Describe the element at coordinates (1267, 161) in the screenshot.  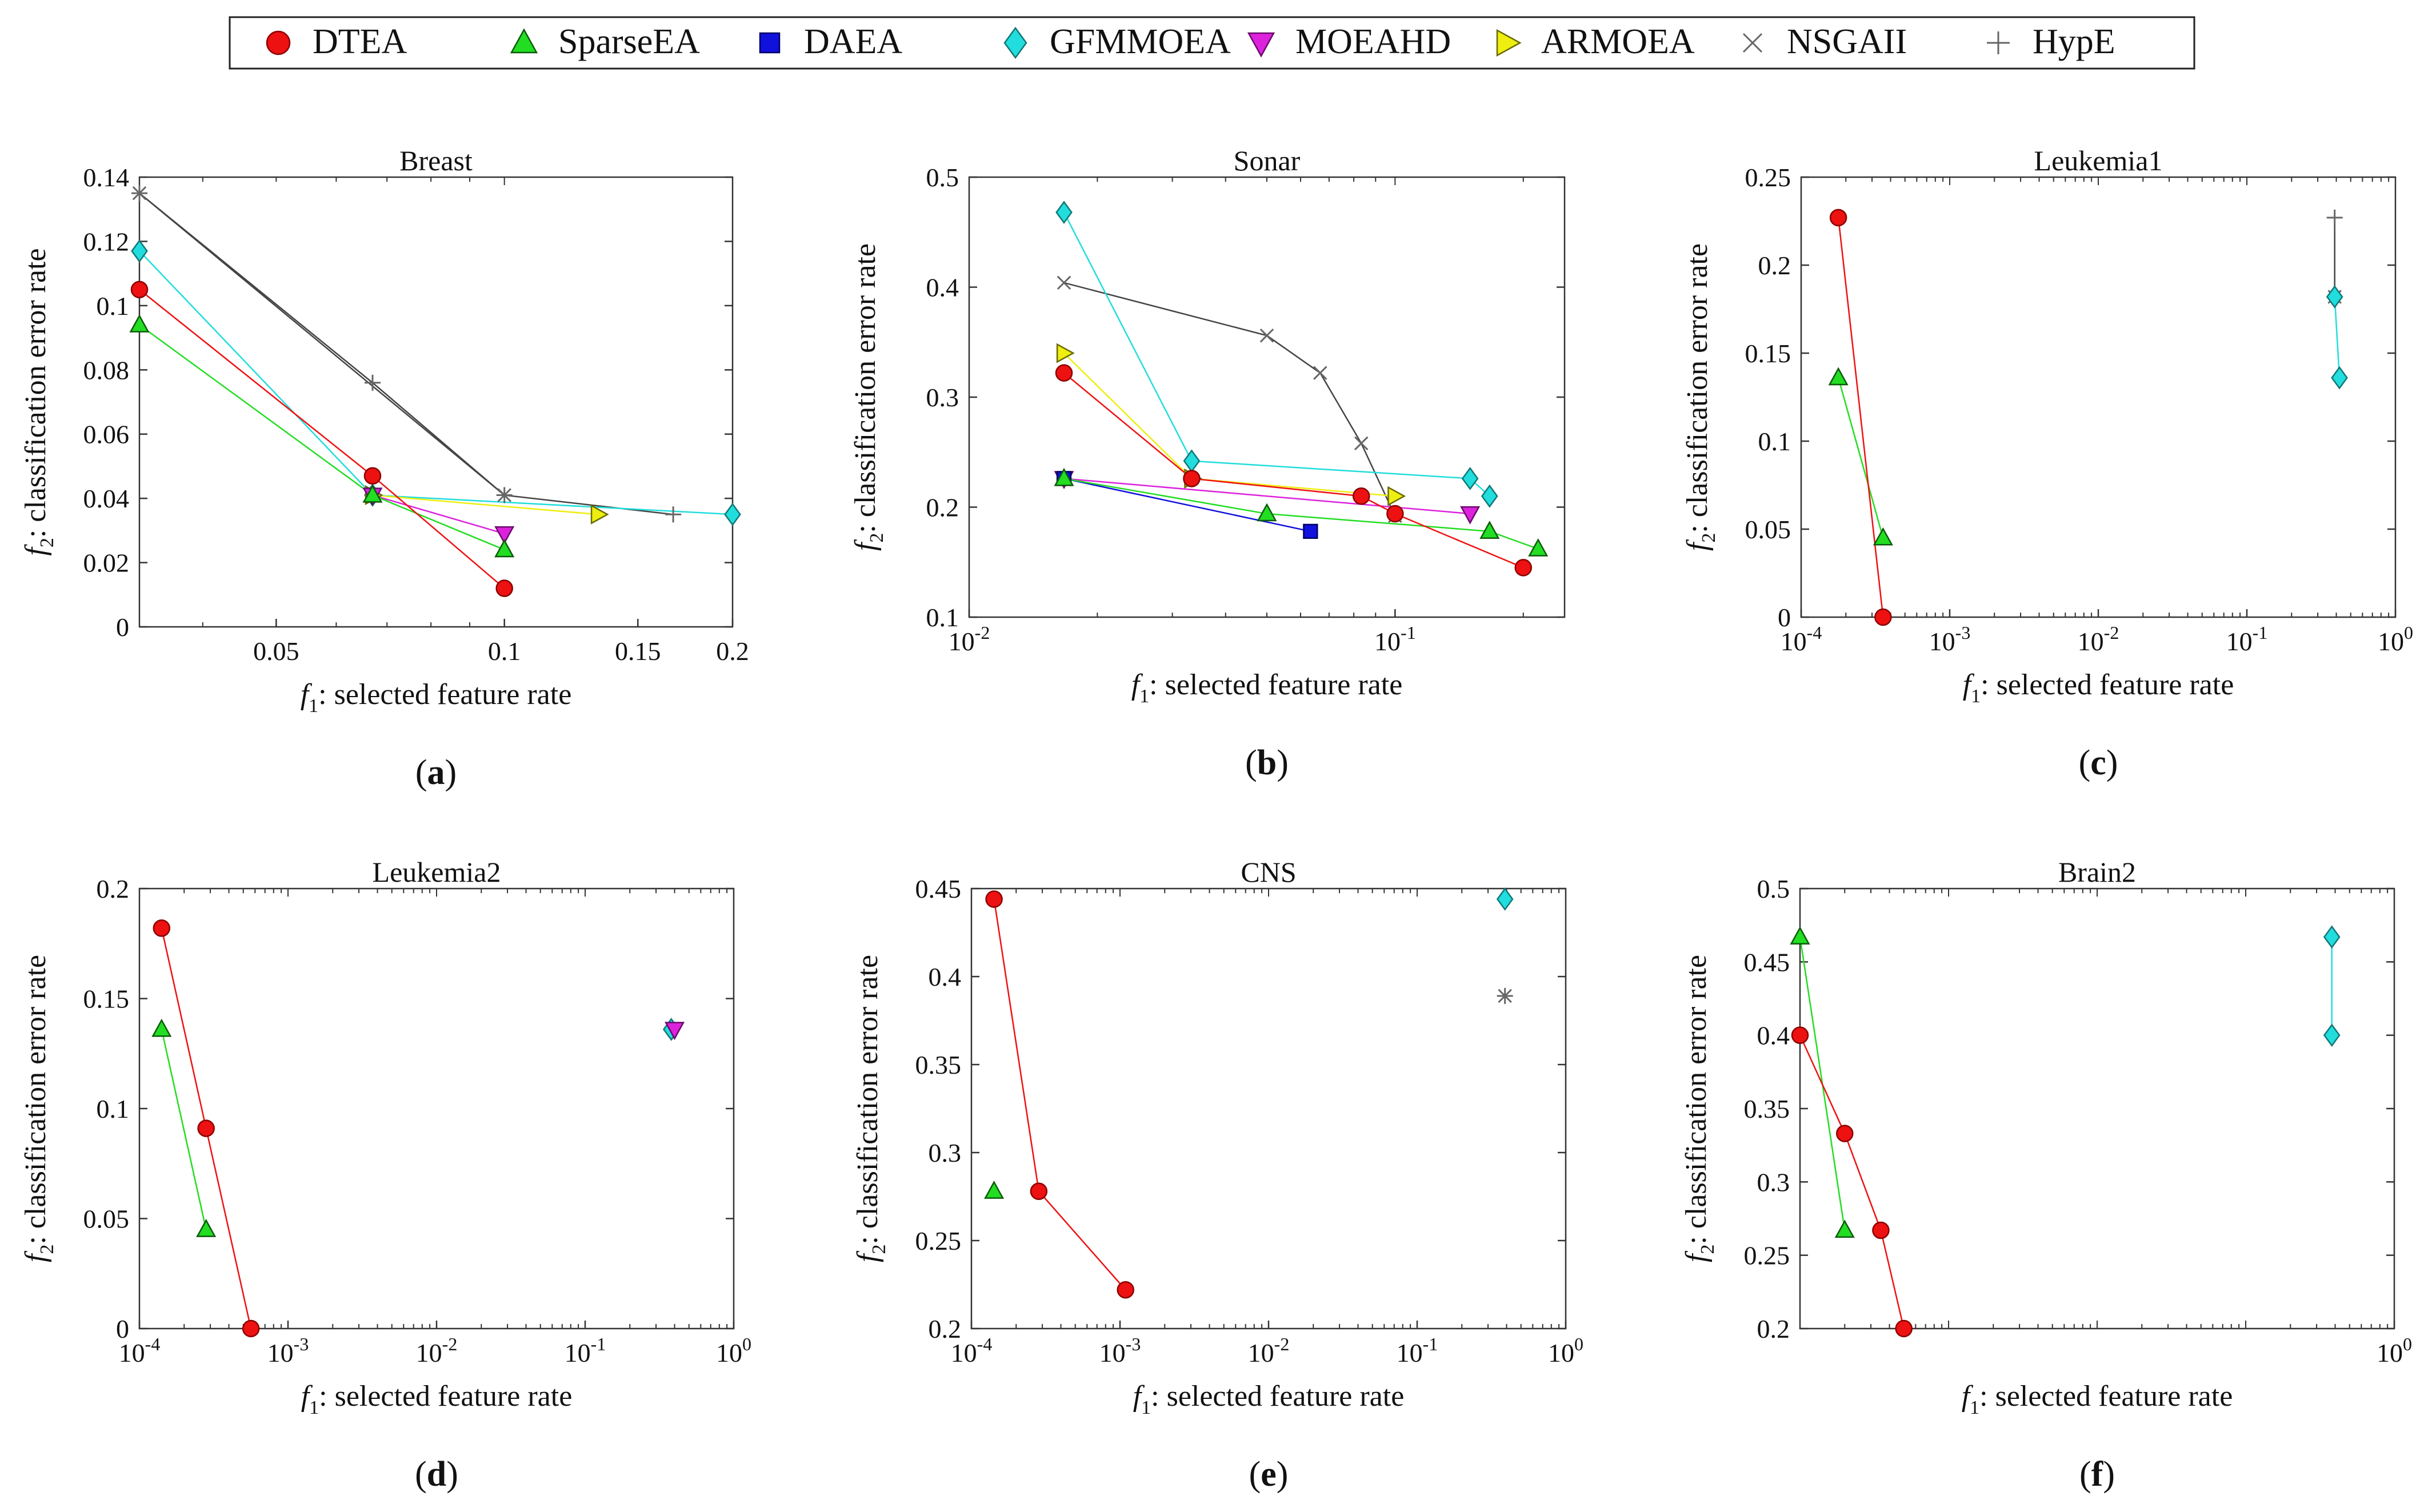
I see `chart-title: Sonar` at that location.